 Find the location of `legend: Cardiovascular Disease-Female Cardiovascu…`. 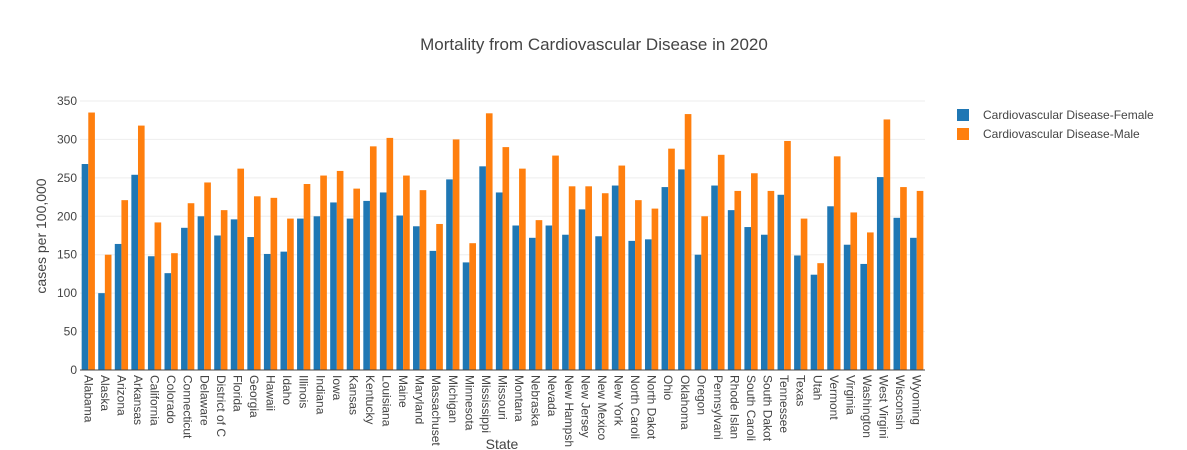

legend: Cardiovascular Disease-Female Cardiovascu… is located at coordinates (1055, 124).